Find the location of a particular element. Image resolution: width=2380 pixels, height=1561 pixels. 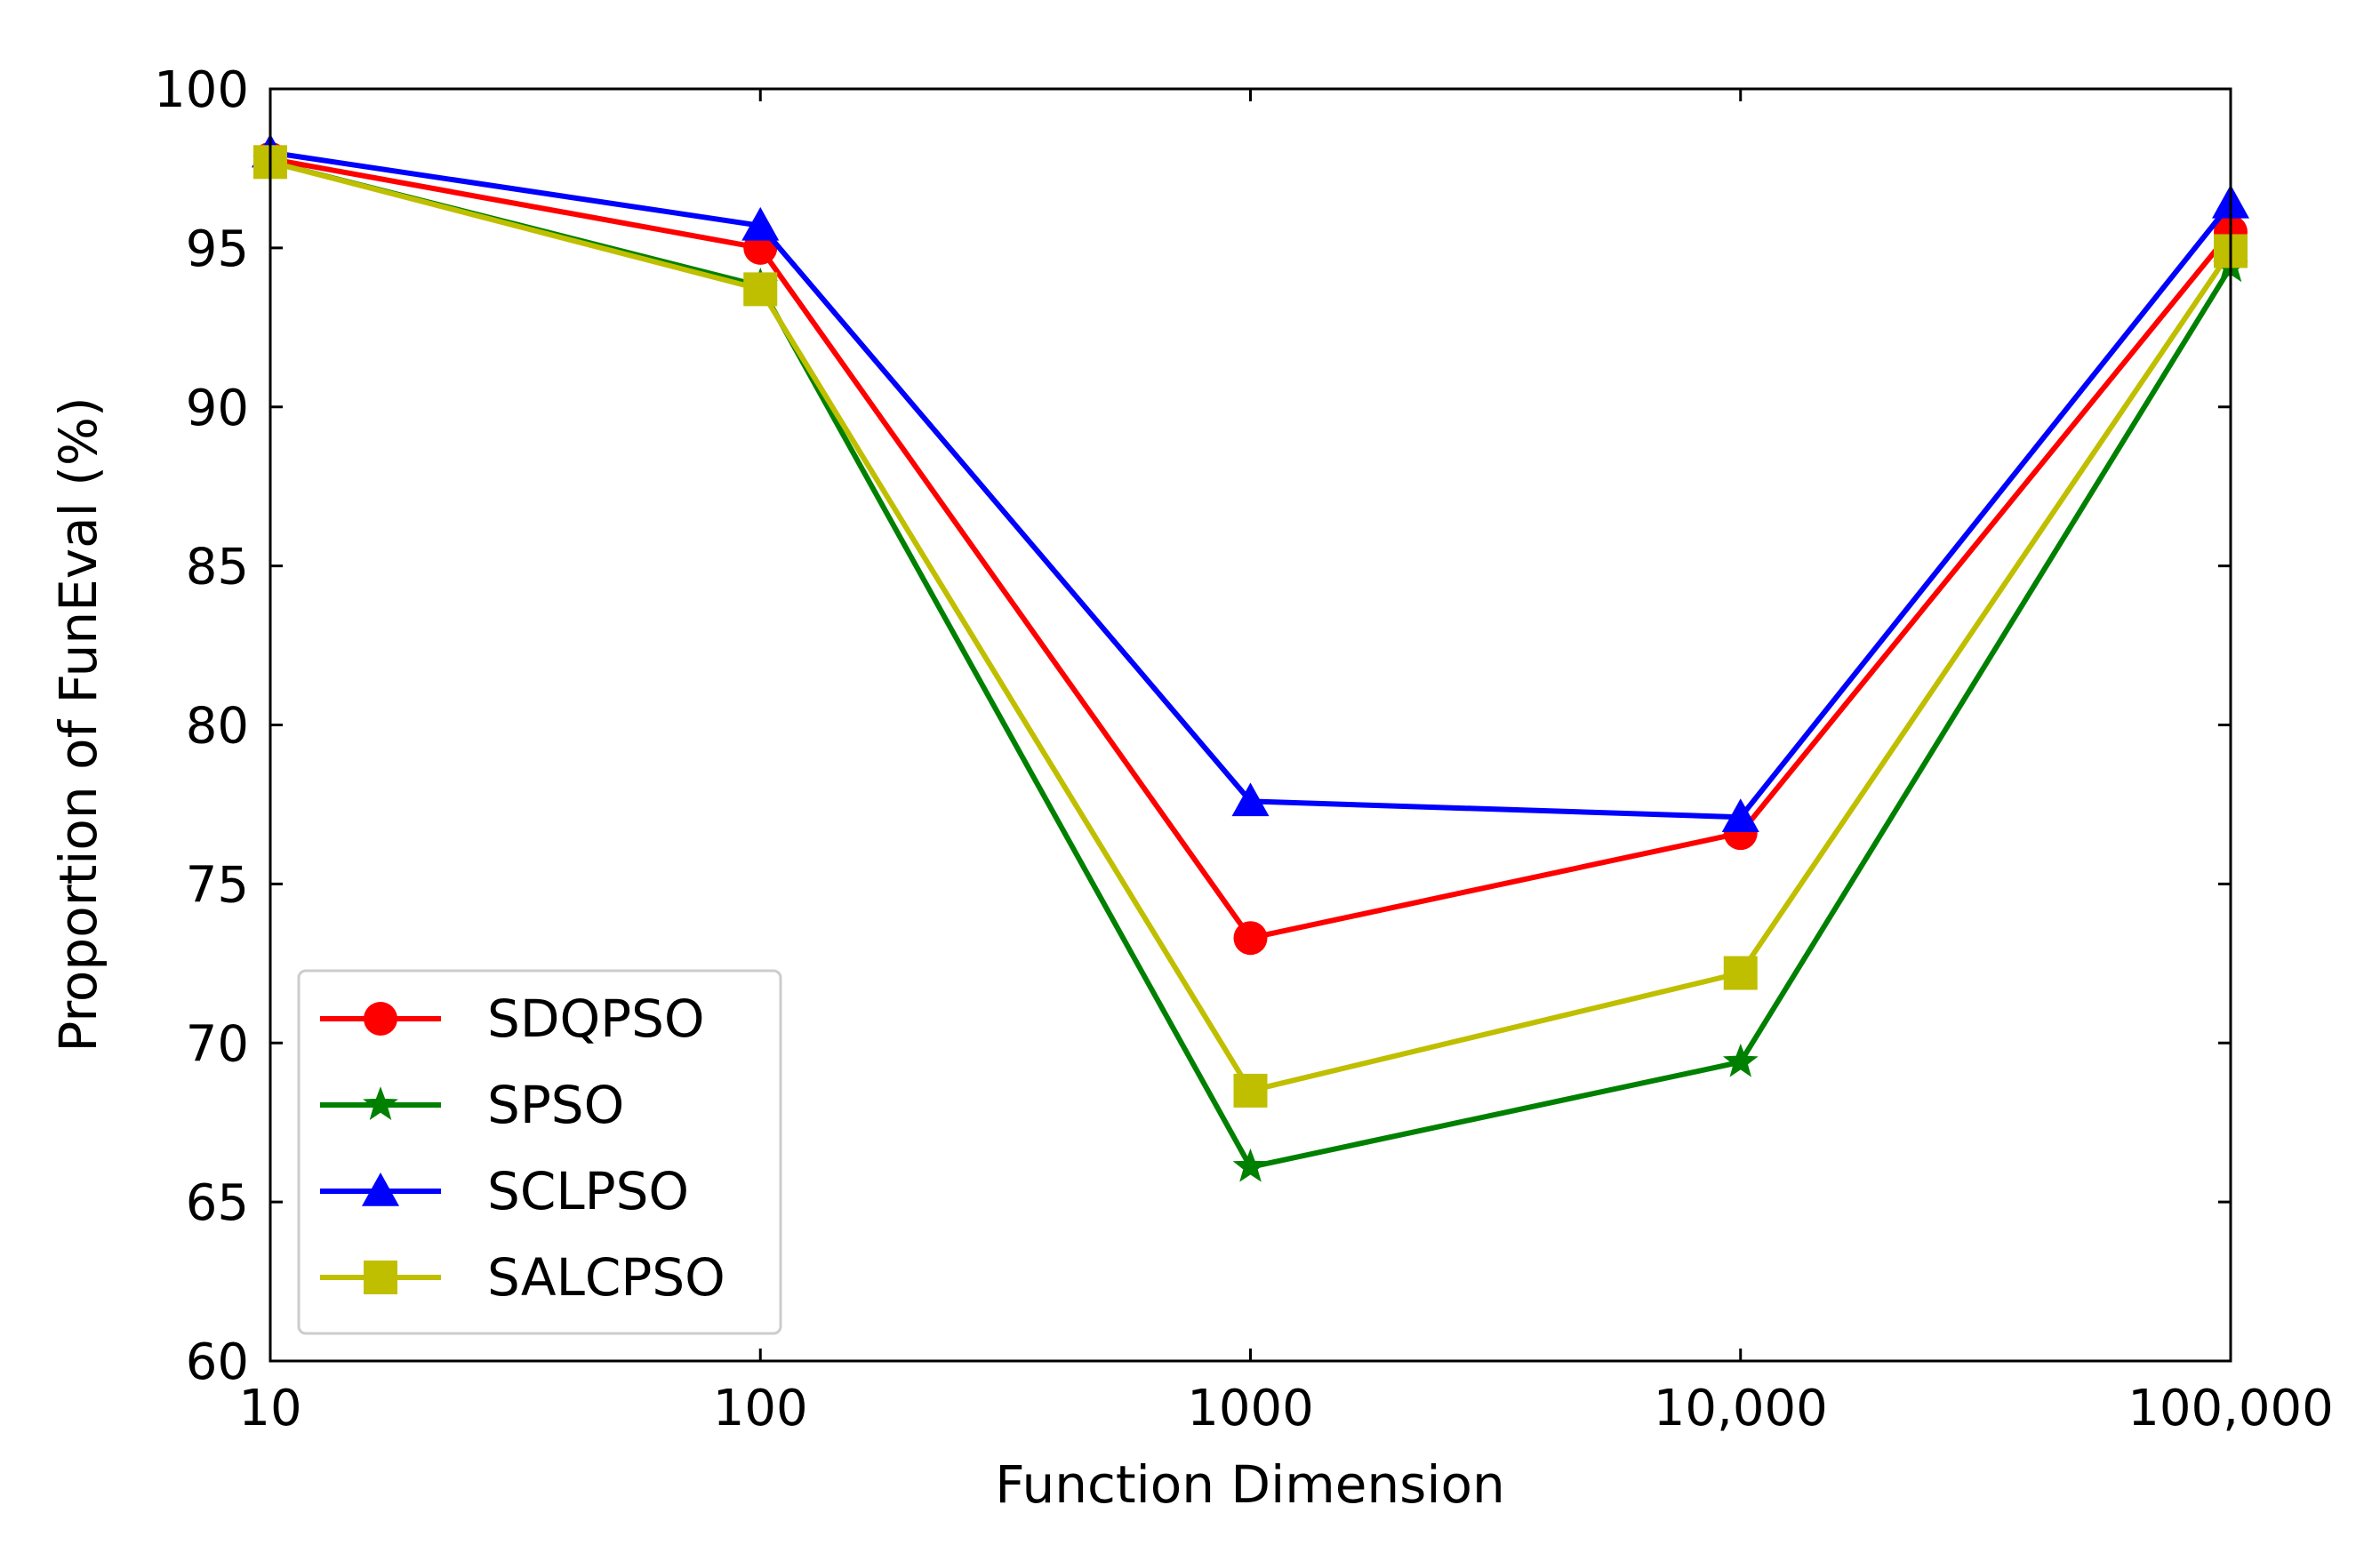

y-tick-label: 95 is located at coordinates (217, 249).